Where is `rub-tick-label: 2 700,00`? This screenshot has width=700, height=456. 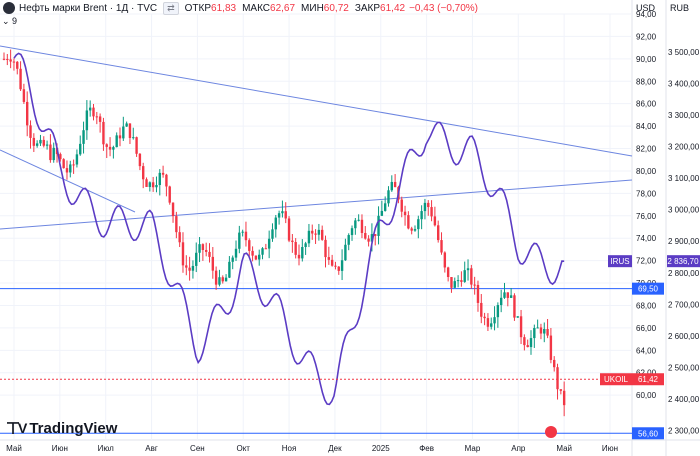
rub-tick-label: 2 700,00 is located at coordinates (684, 304).